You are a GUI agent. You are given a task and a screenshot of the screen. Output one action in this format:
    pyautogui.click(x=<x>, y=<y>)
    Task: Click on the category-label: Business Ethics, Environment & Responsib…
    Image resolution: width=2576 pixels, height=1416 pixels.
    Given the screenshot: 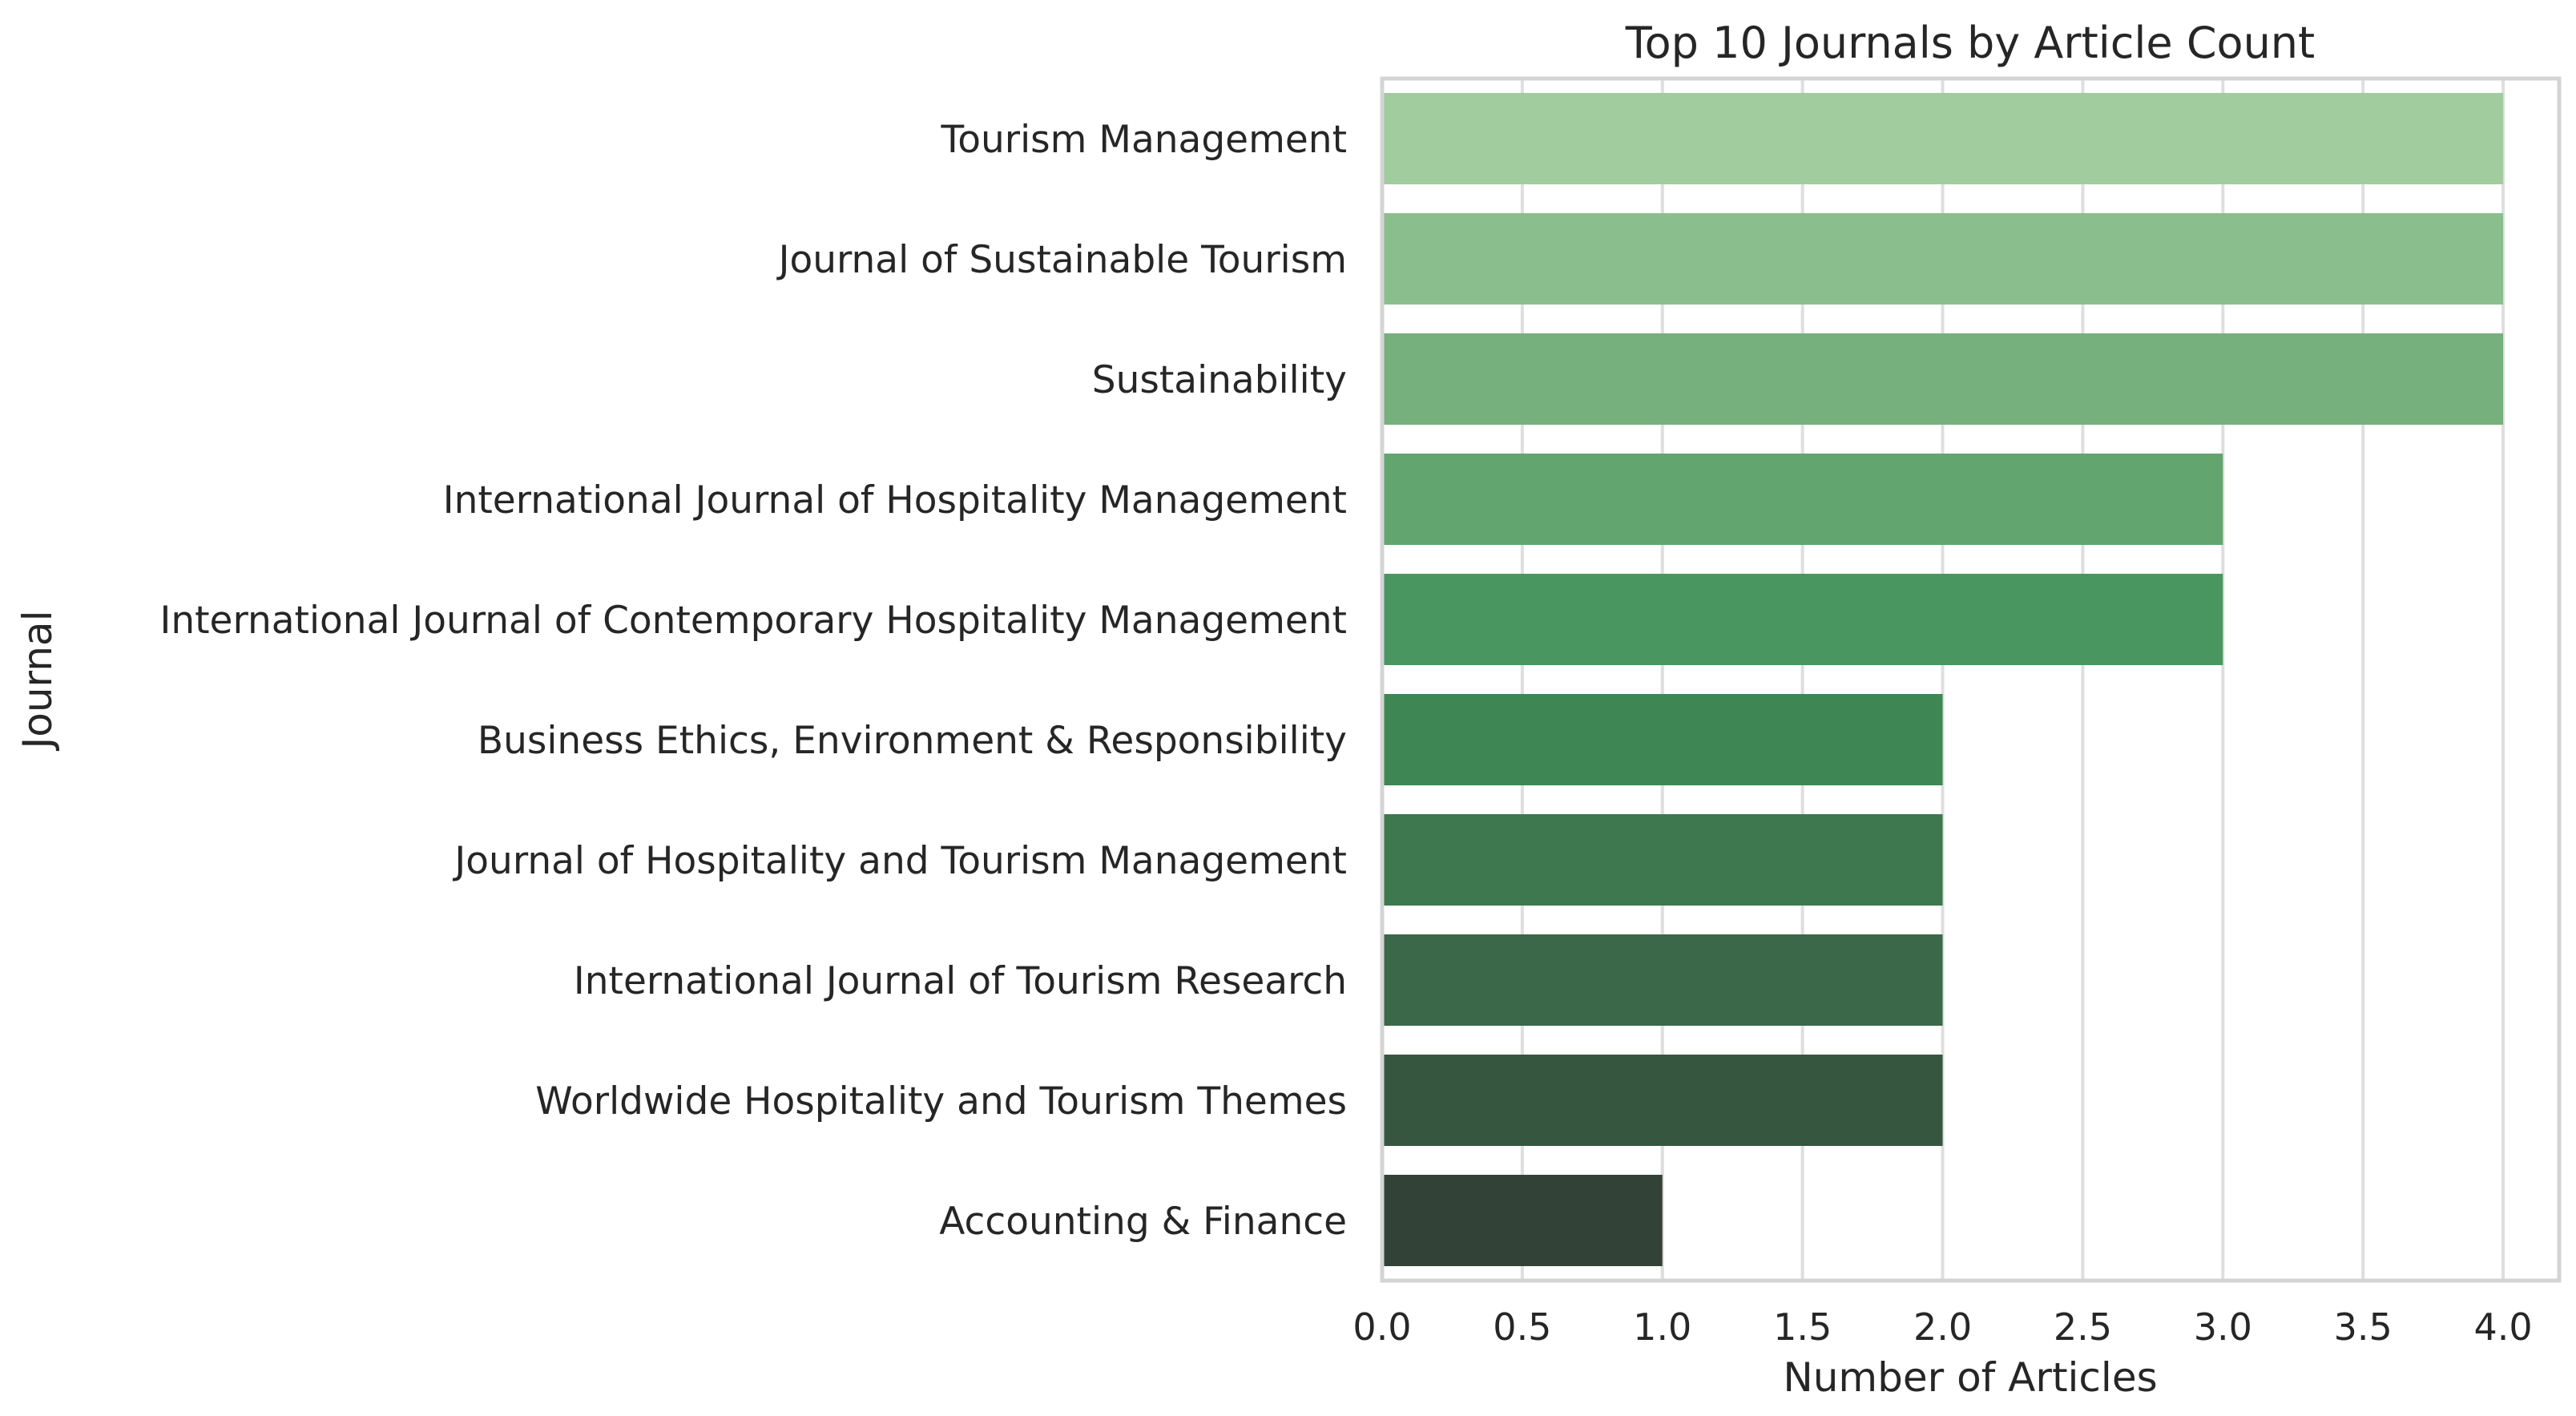 What is the action you would take?
    pyautogui.click(x=912, y=741)
    